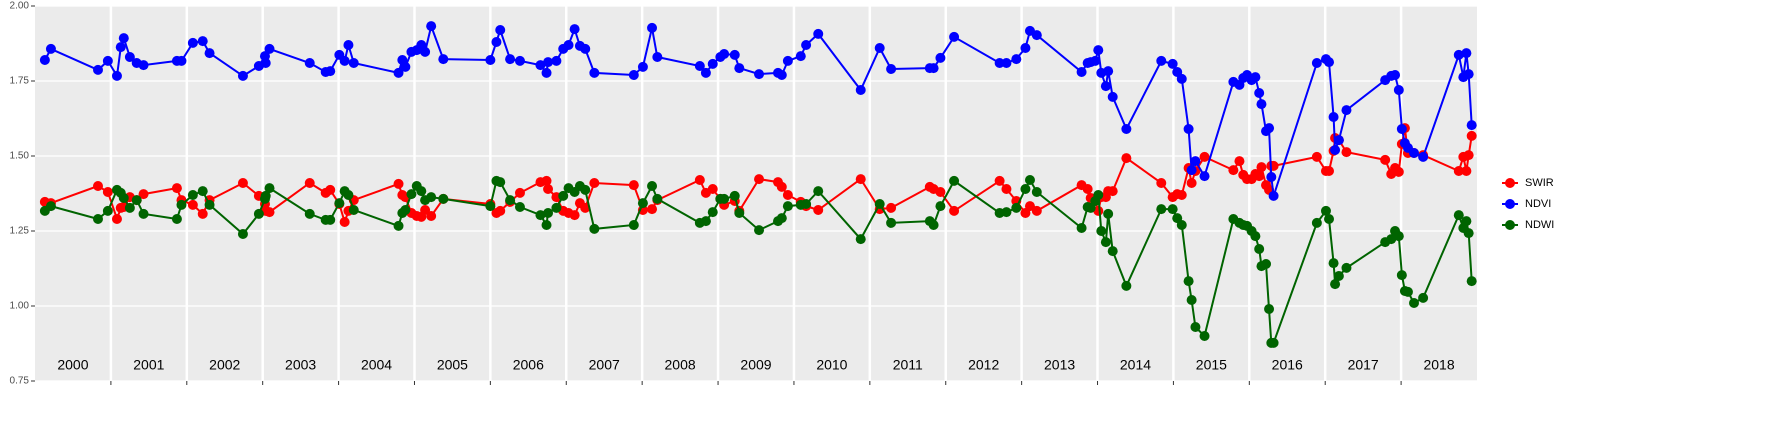  I want to click on year-label: 2009, so click(755, 365).